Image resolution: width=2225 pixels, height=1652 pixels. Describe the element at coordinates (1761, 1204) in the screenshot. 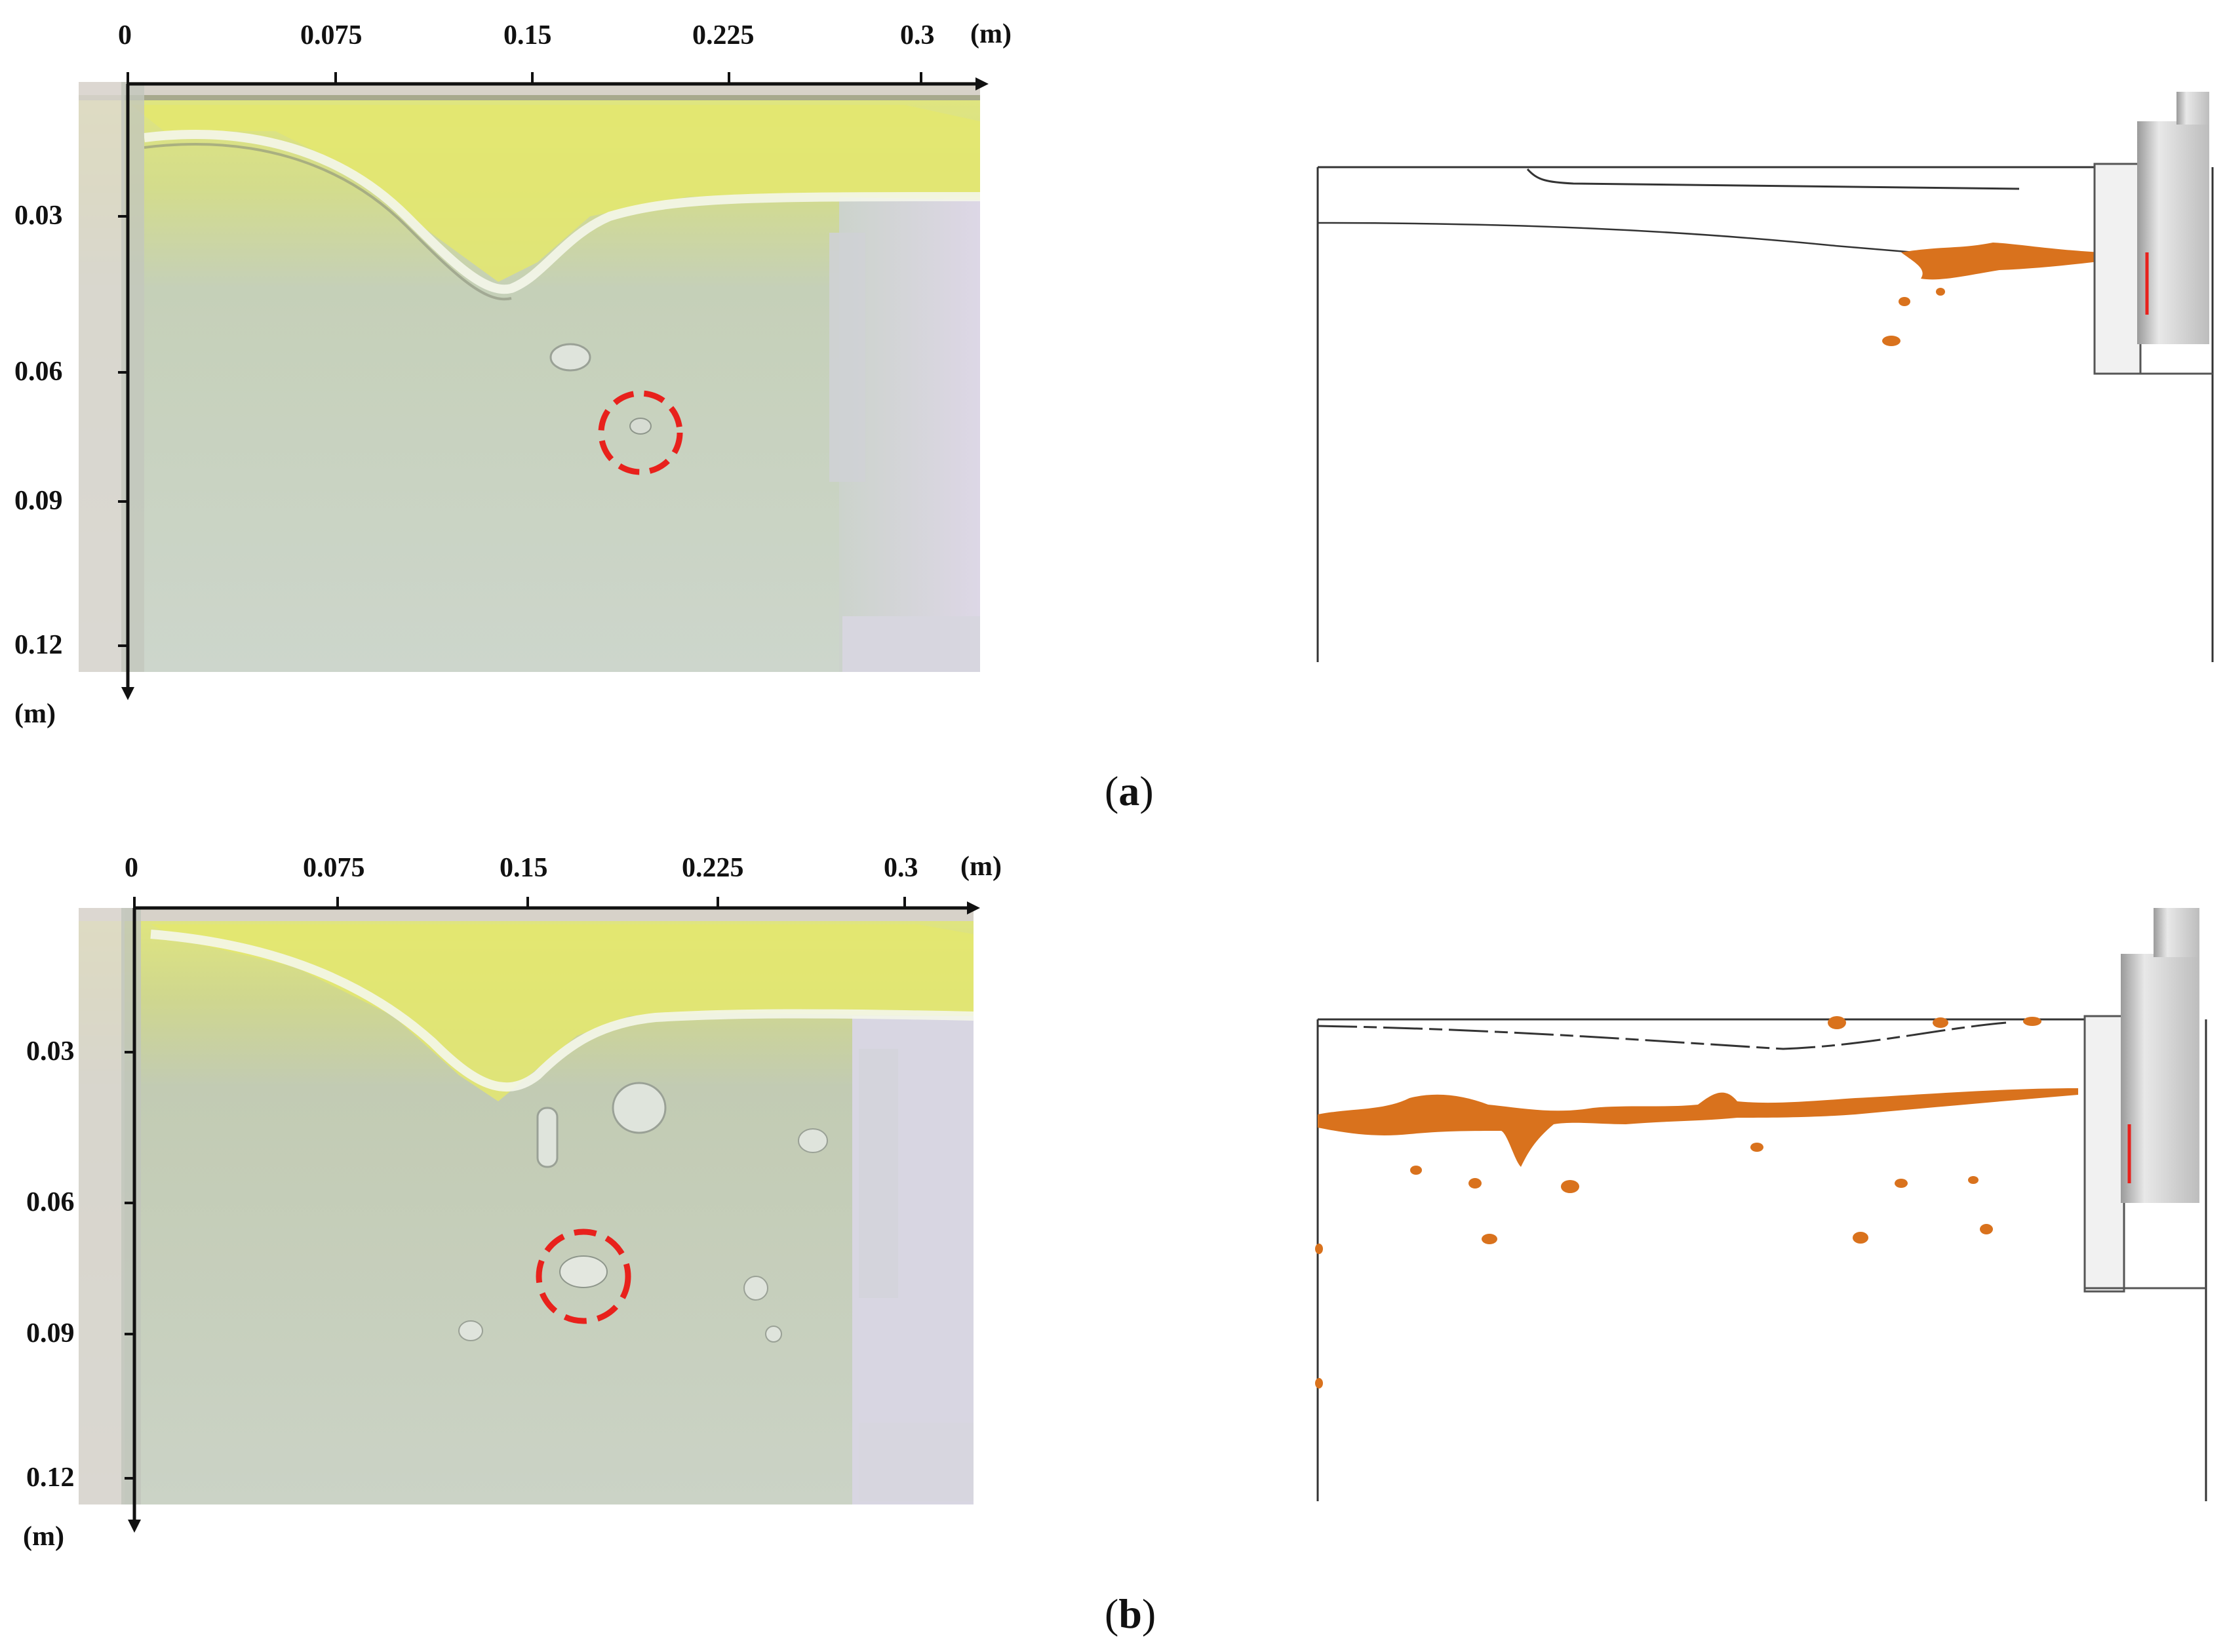

I see `simulation-render-b` at that location.